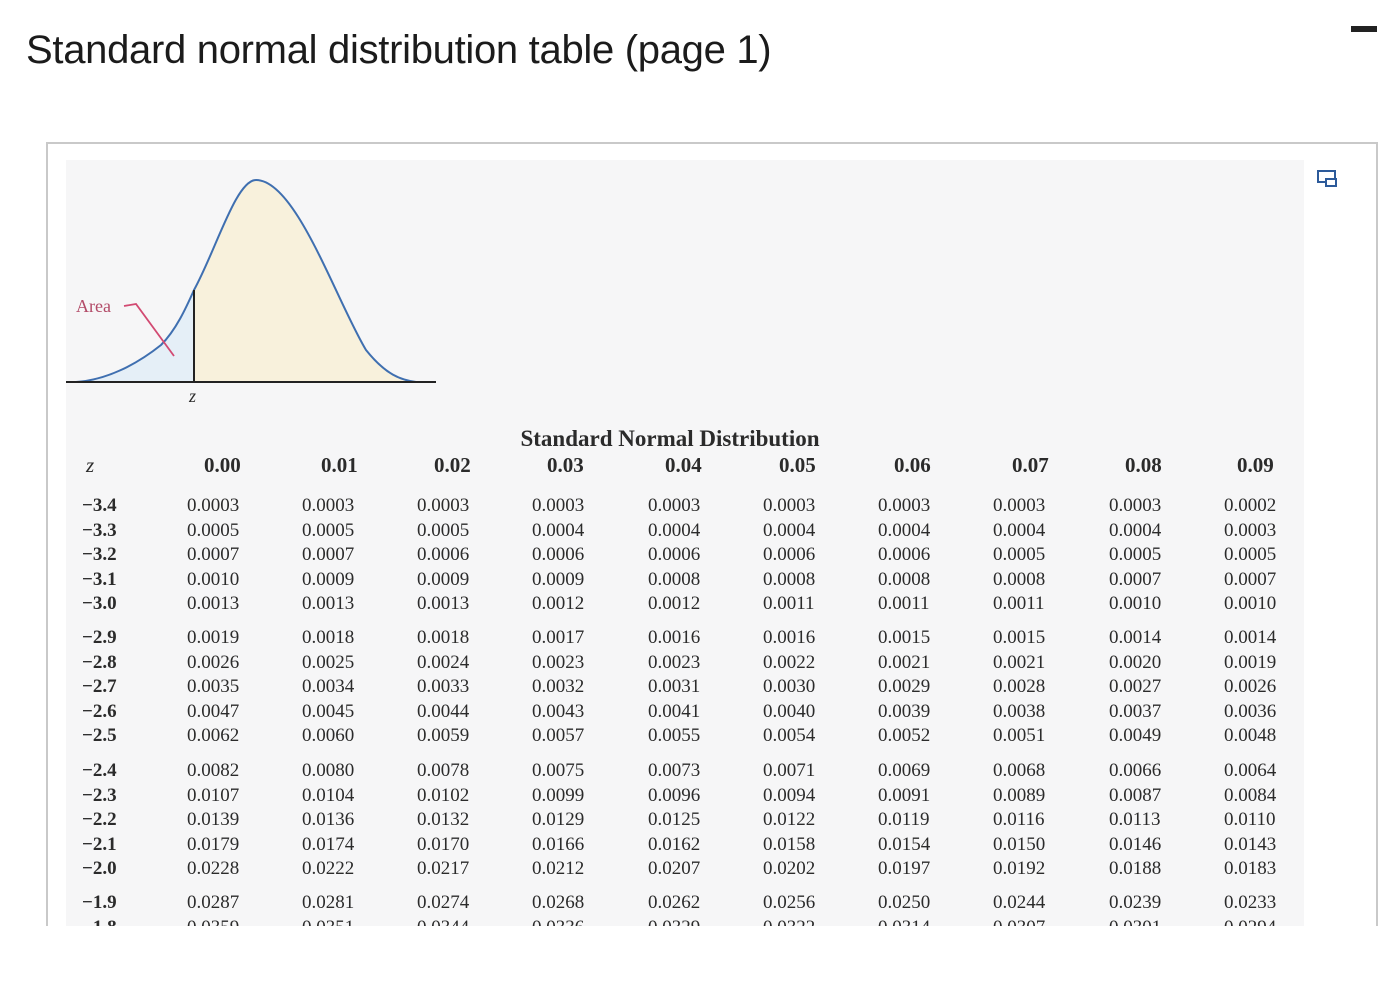 Image resolution: width=1398 pixels, height=1008 pixels. Describe the element at coordinates (1135, 902) in the screenshot. I see `table-cell: 0.0239` at that location.